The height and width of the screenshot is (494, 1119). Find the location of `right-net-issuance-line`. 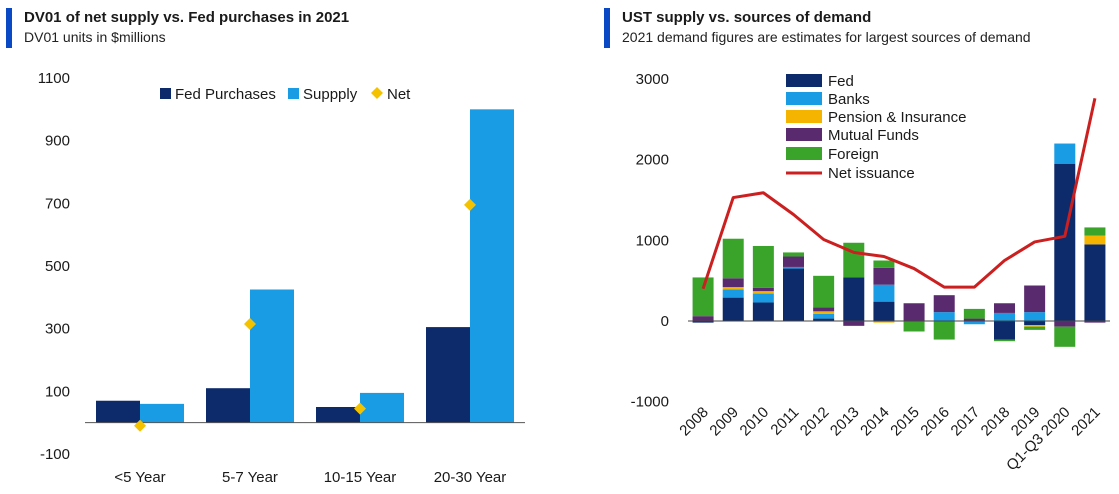

right-net-issuance-line is located at coordinates (899, 194).